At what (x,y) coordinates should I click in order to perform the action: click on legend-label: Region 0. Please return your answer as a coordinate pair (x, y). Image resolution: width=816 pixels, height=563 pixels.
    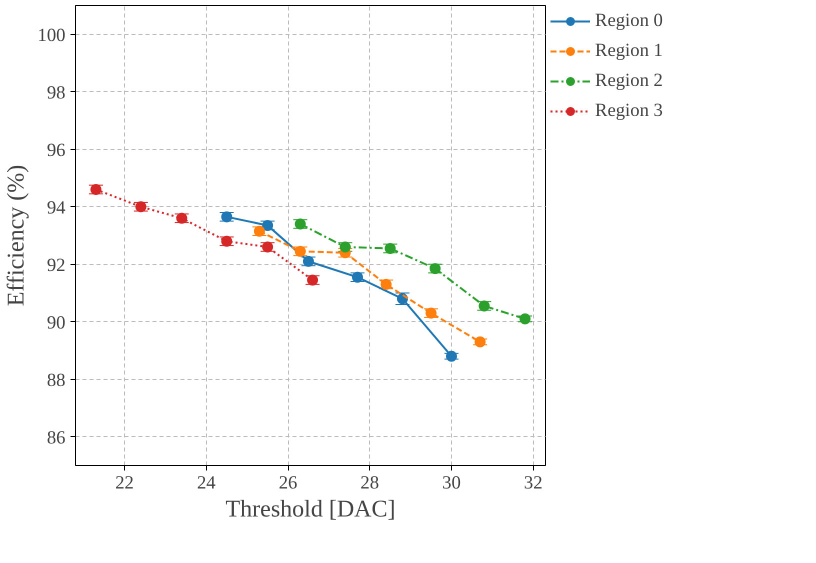
    Looking at the image, I should click on (629, 21).